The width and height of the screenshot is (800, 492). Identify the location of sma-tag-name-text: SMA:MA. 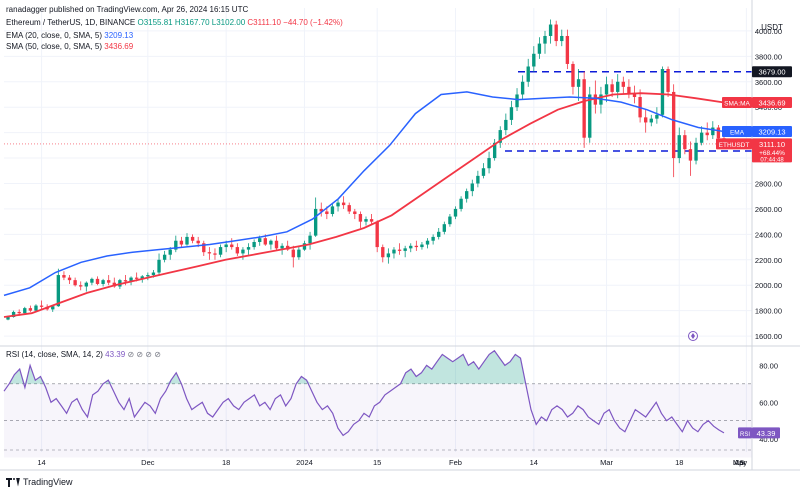
(737, 104).